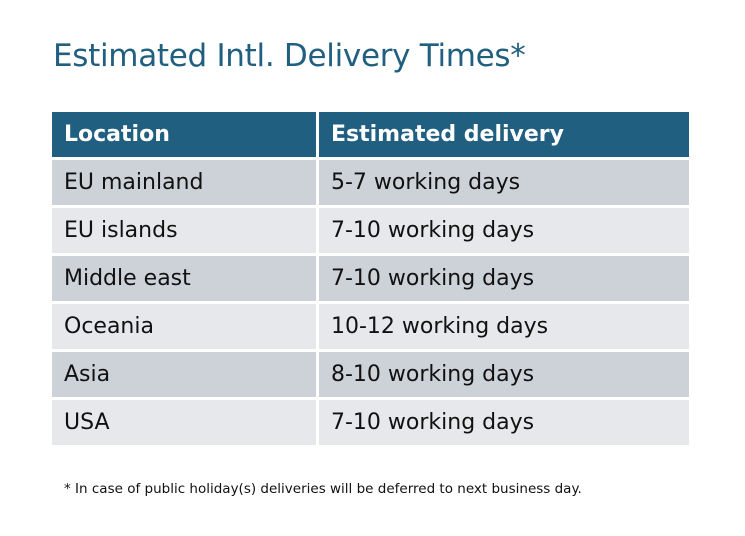 Image resolution: width=745 pixels, height=536 pixels. Describe the element at coordinates (504, 326) in the screenshot. I see `delivery-cell: 10-12 working days` at that location.